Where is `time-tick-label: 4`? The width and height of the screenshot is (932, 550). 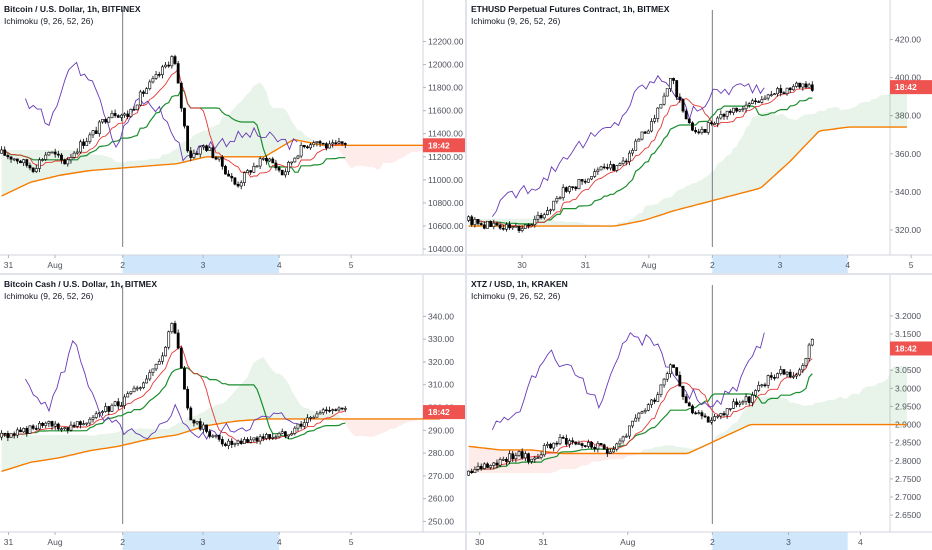
time-tick-label: 4 is located at coordinates (847, 265).